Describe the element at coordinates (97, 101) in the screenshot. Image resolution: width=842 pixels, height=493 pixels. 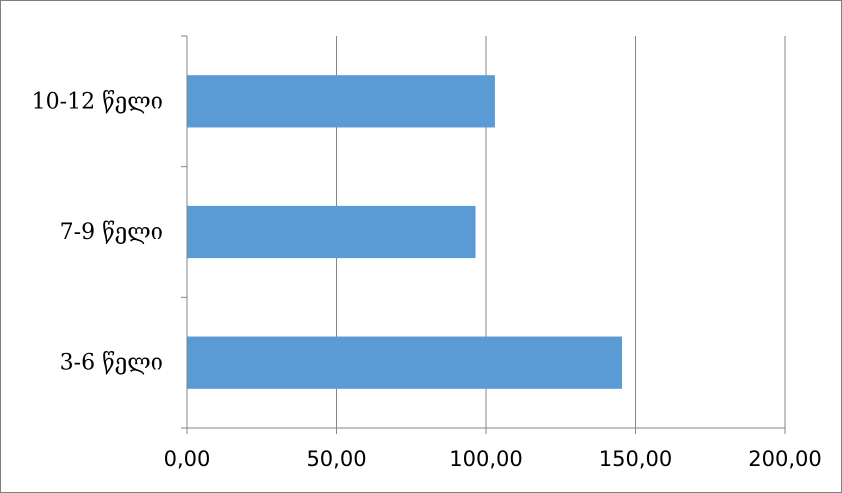
I see `y-tick-label-2: 10-12 წელი` at that location.